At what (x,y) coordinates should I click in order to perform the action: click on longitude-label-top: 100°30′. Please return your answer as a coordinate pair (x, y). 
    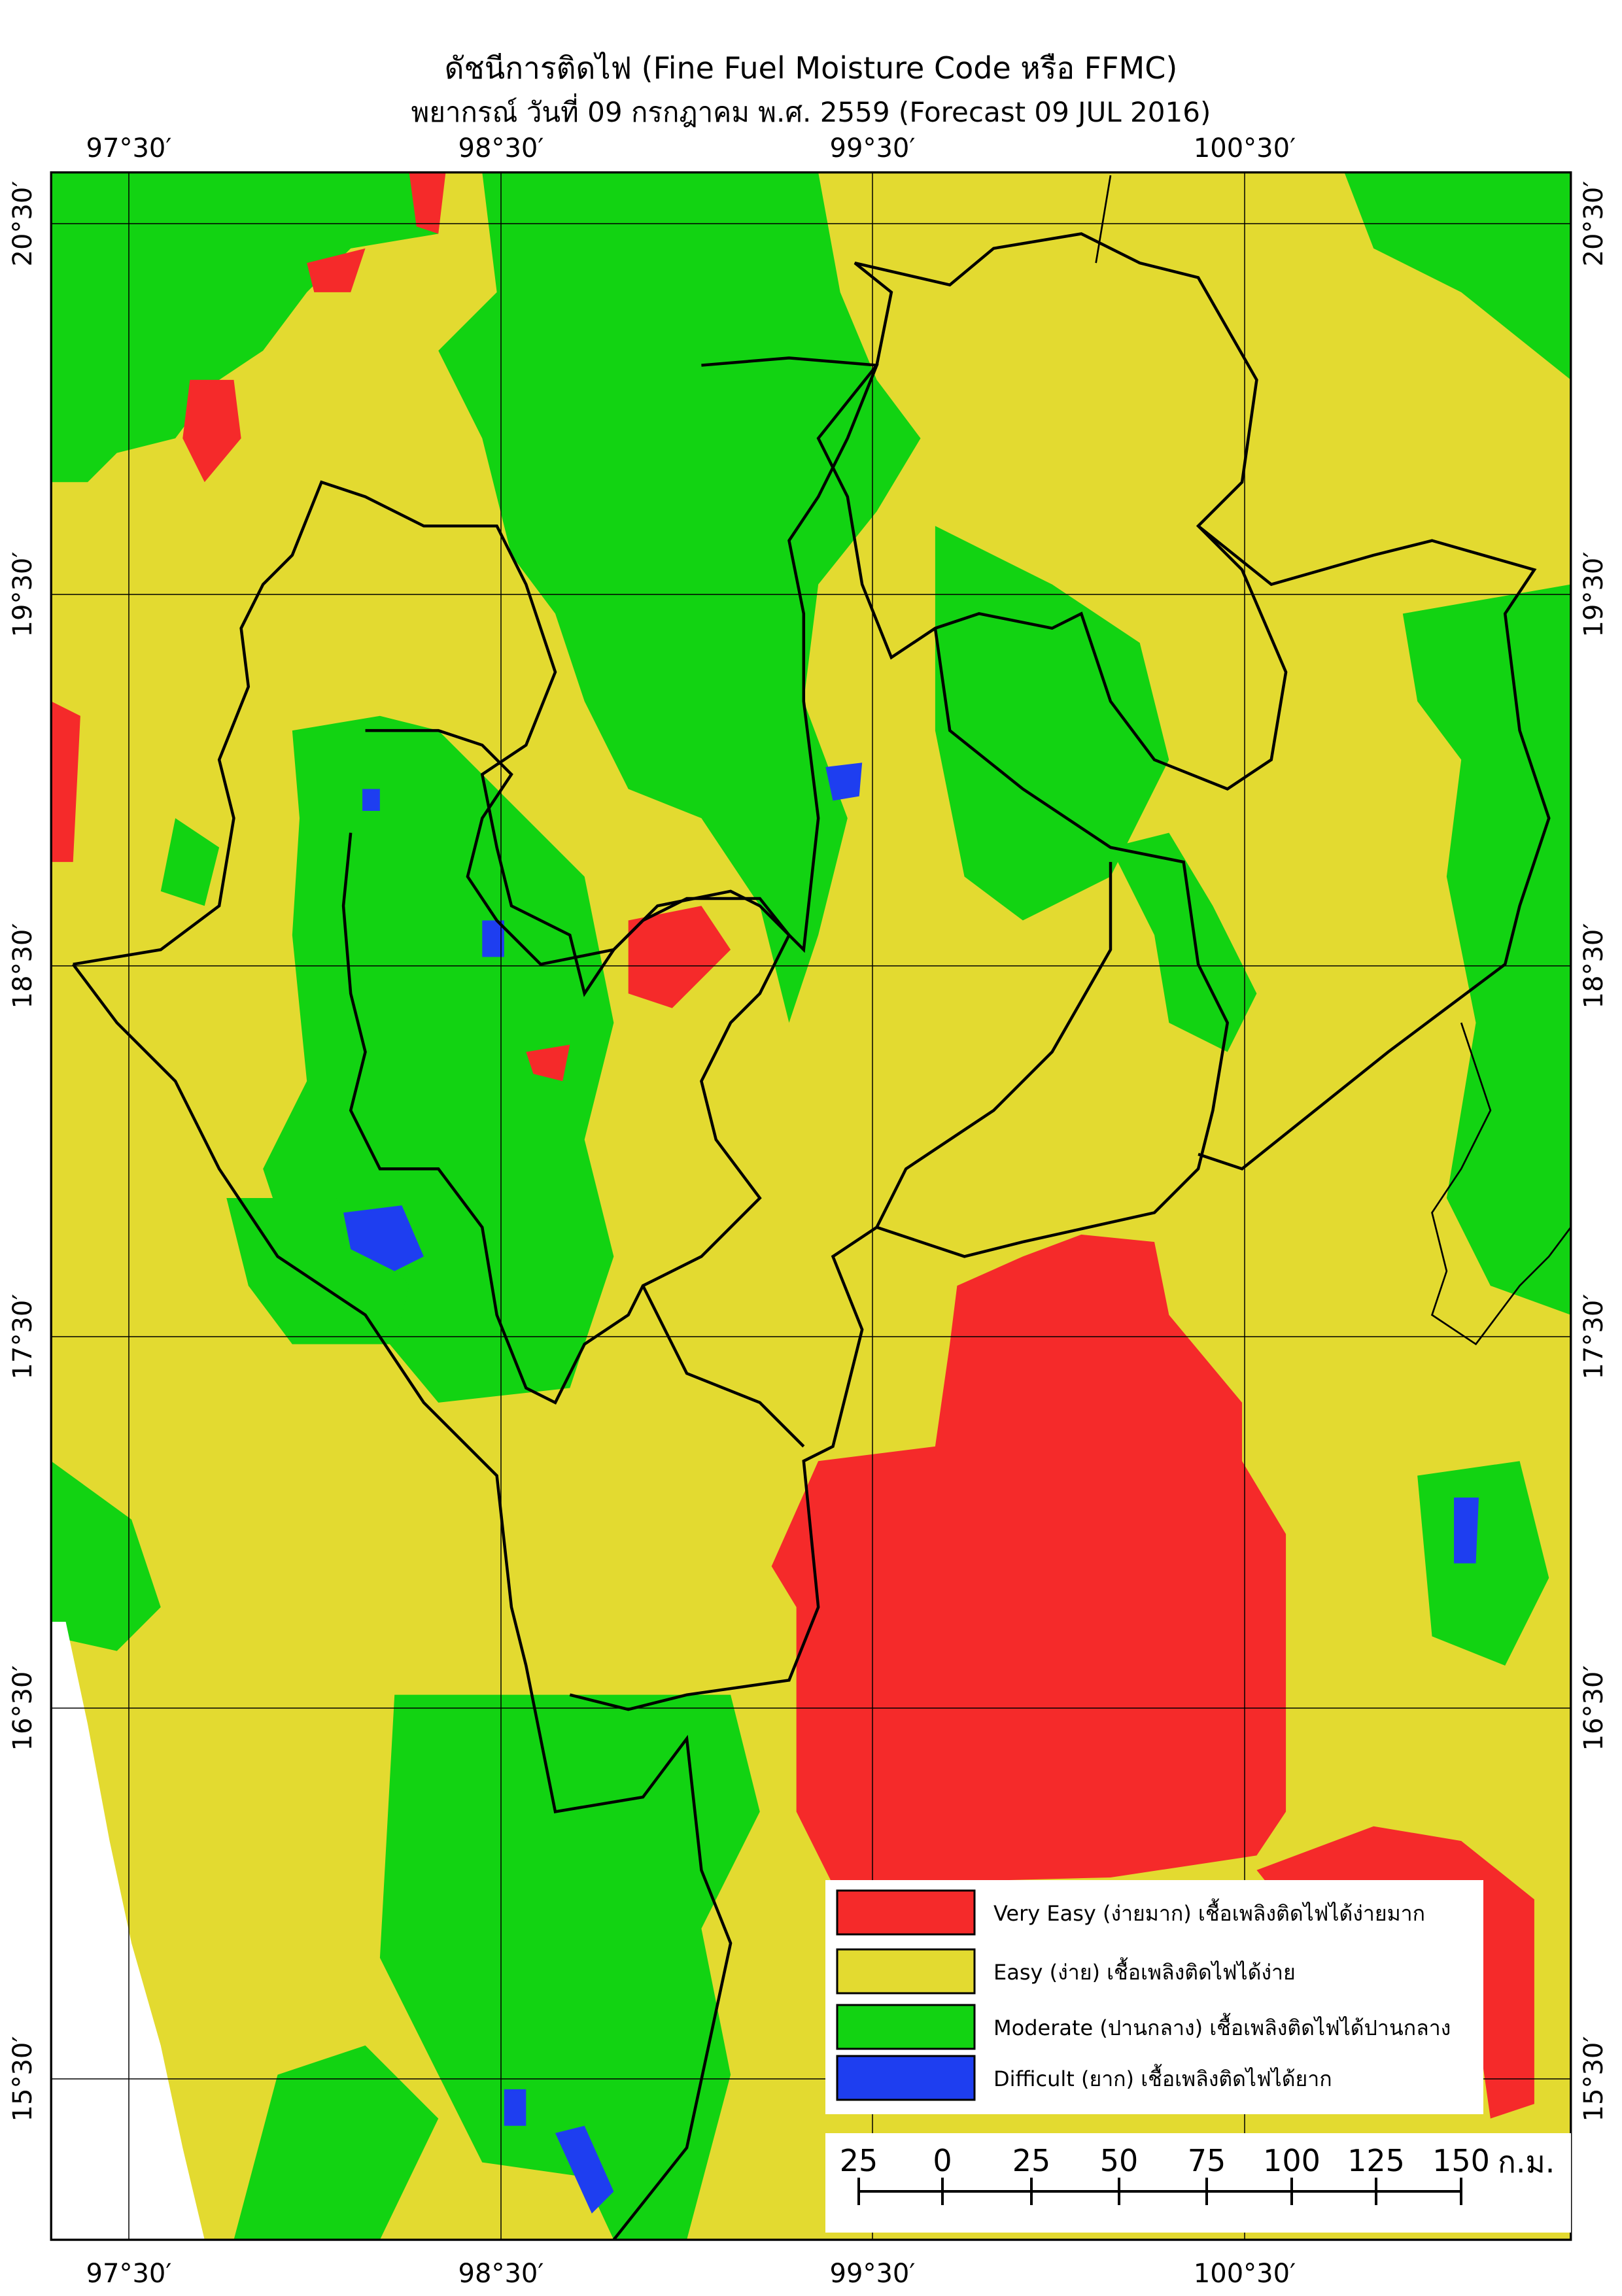
    Looking at the image, I should click on (1245, 148).